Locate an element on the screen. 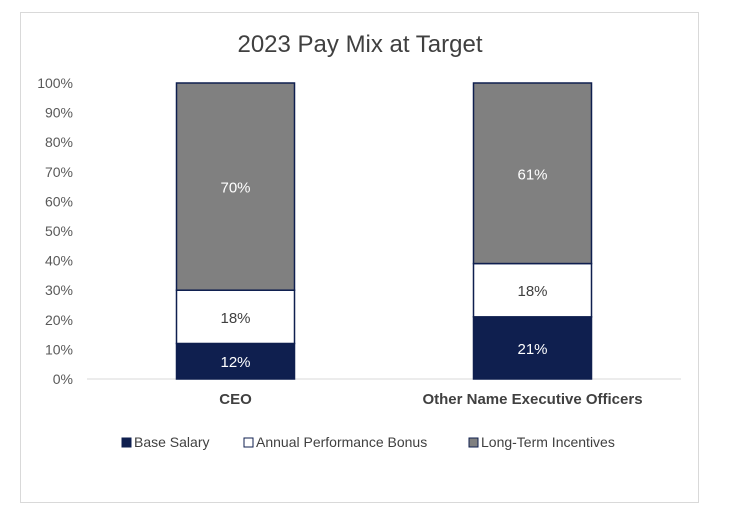  legend-label: Base Salary is located at coordinates (171, 442).